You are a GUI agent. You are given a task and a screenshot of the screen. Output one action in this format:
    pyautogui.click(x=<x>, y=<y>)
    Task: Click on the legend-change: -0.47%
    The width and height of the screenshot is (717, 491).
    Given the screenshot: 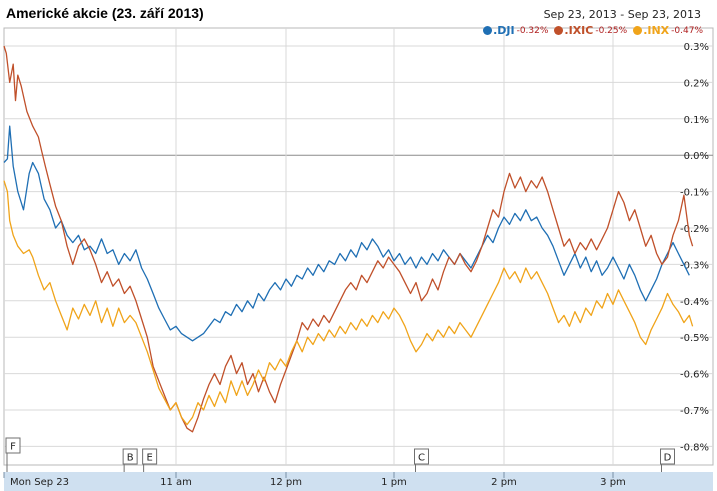 What is the action you would take?
    pyautogui.click(x=687, y=30)
    